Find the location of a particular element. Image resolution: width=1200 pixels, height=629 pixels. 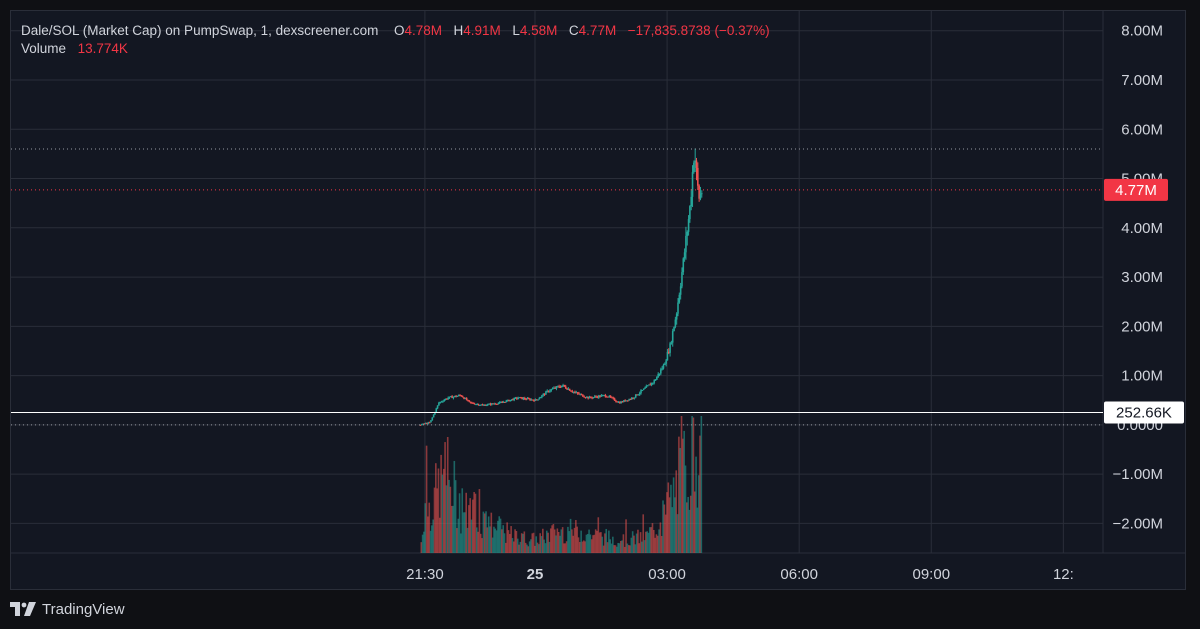

volume-value: 13.774K is located at coordinates (102, 48).